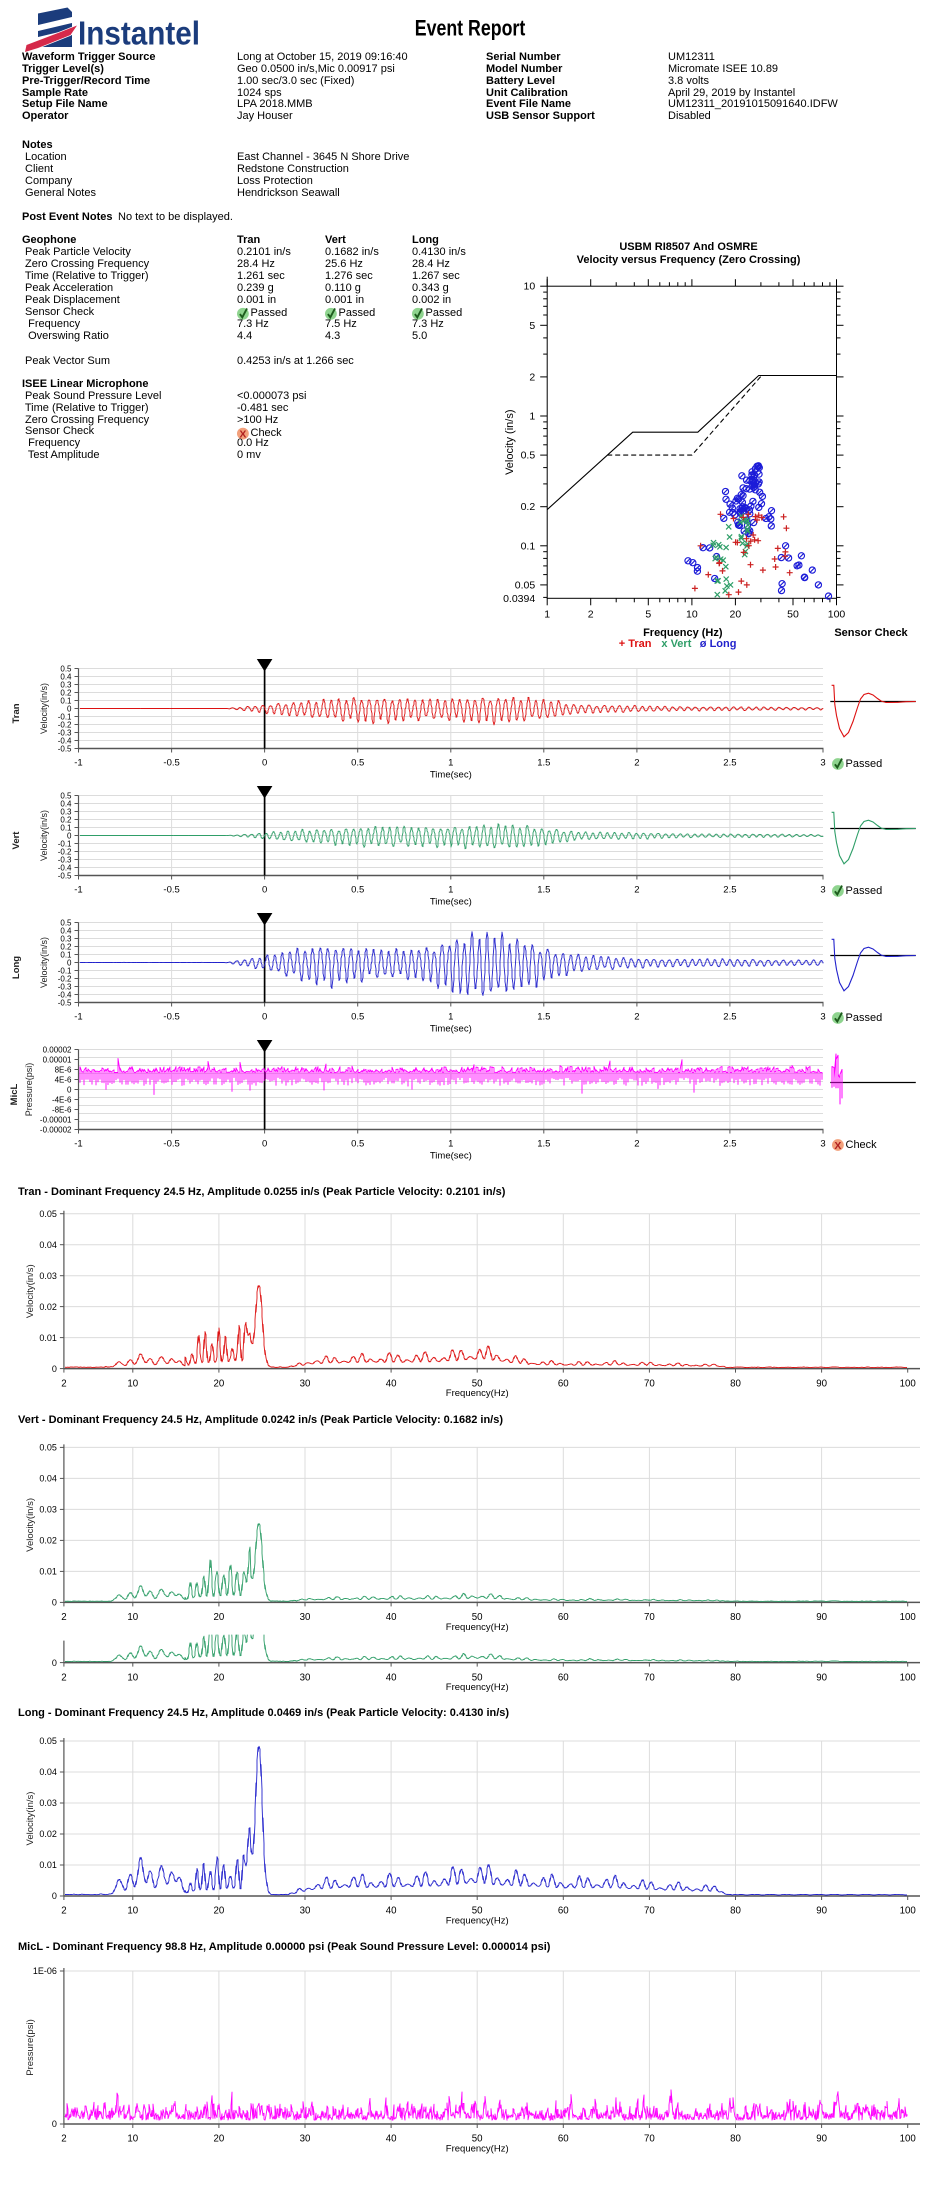 This screenshot has height=2190, width=941. I want to click on svg-text: Long, so click(16, 967).